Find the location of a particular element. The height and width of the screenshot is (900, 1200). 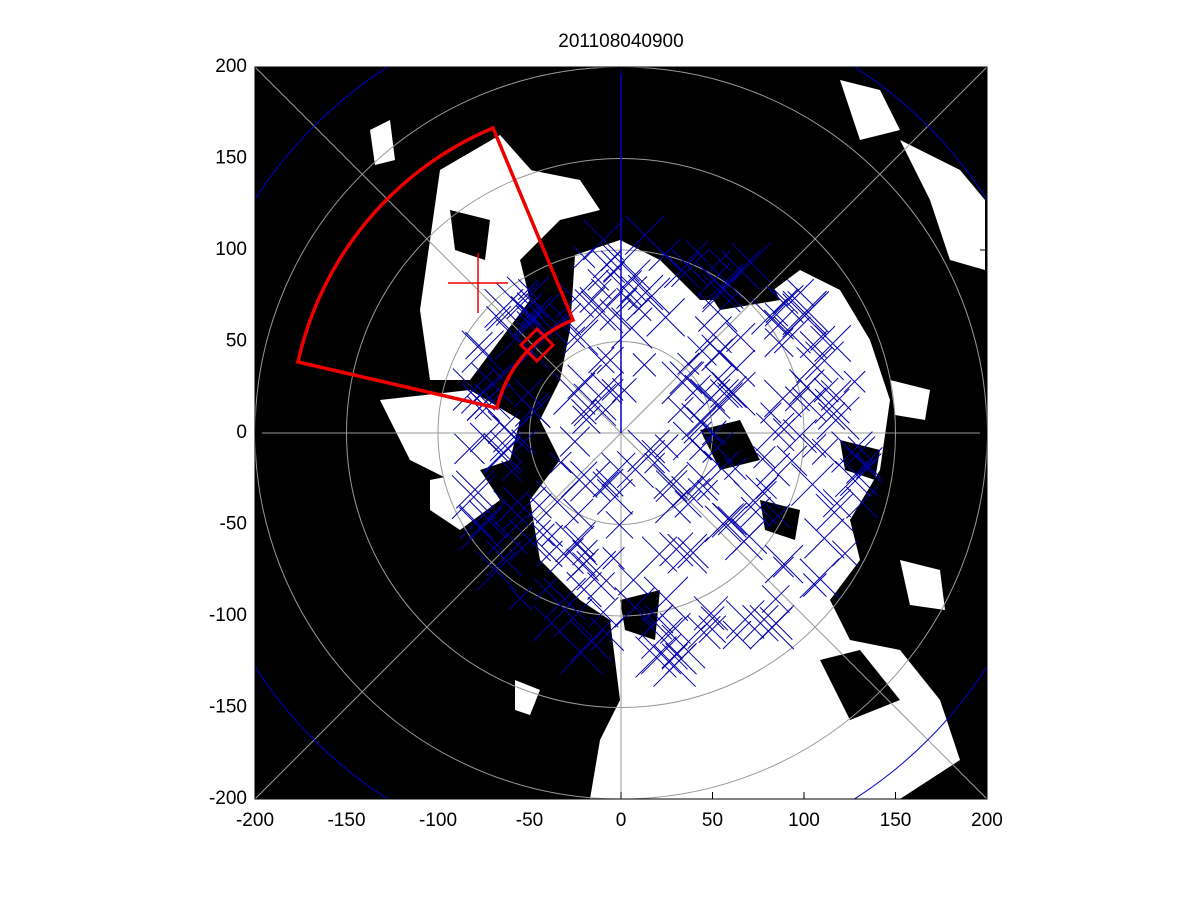

x-tick-label: -100 is located at coordinates (438, 820).